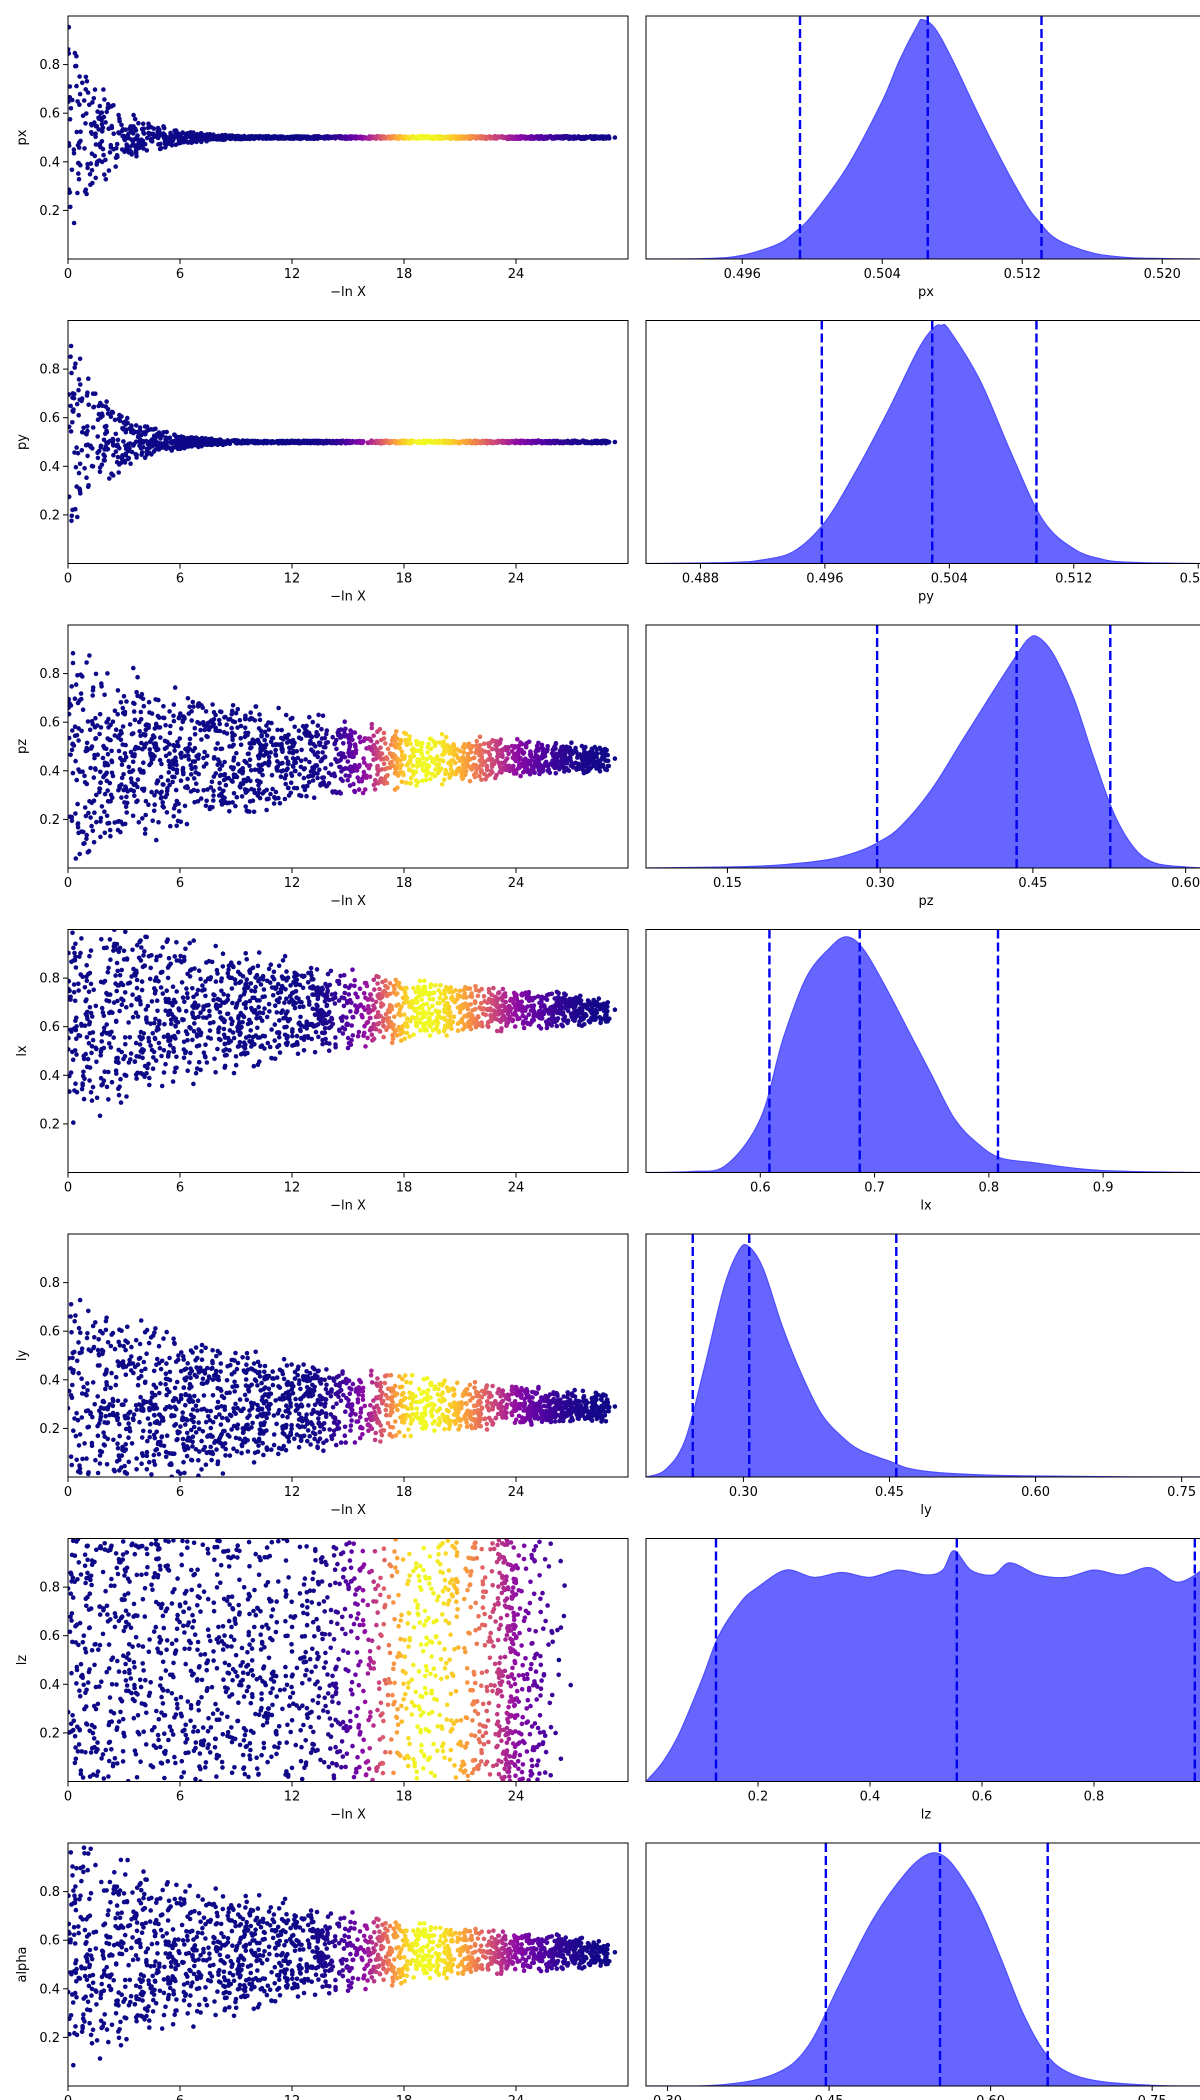 Image resolution: width=1200 pixels, height=2100 pixels. What do you see at coordinates (49, 162) in the screenshot?
I see `y-tick-label: 0.4` at bounding box center [49, 162].